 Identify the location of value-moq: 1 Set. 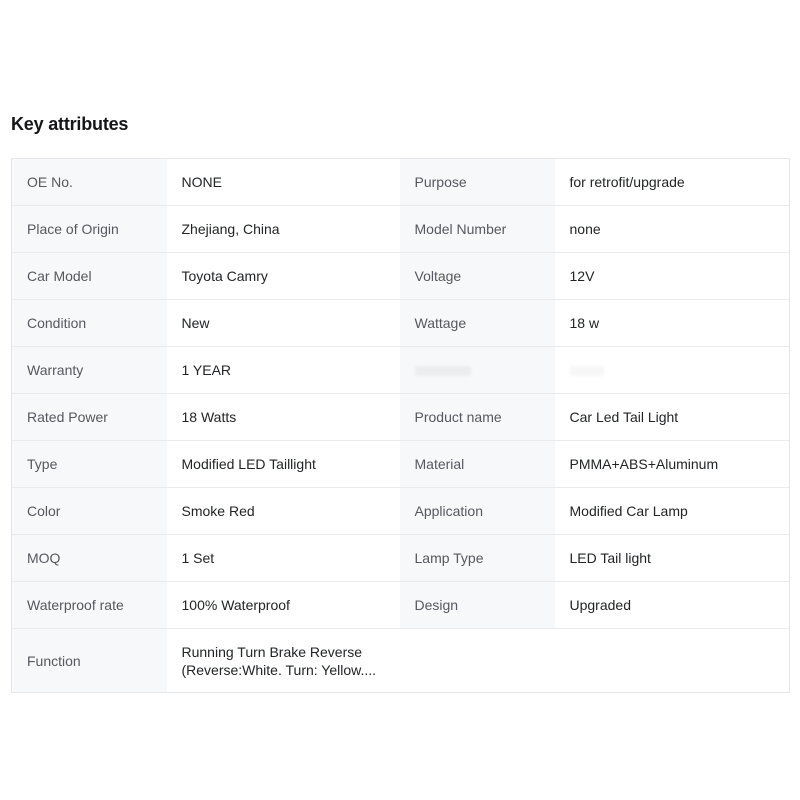
(283, 558).